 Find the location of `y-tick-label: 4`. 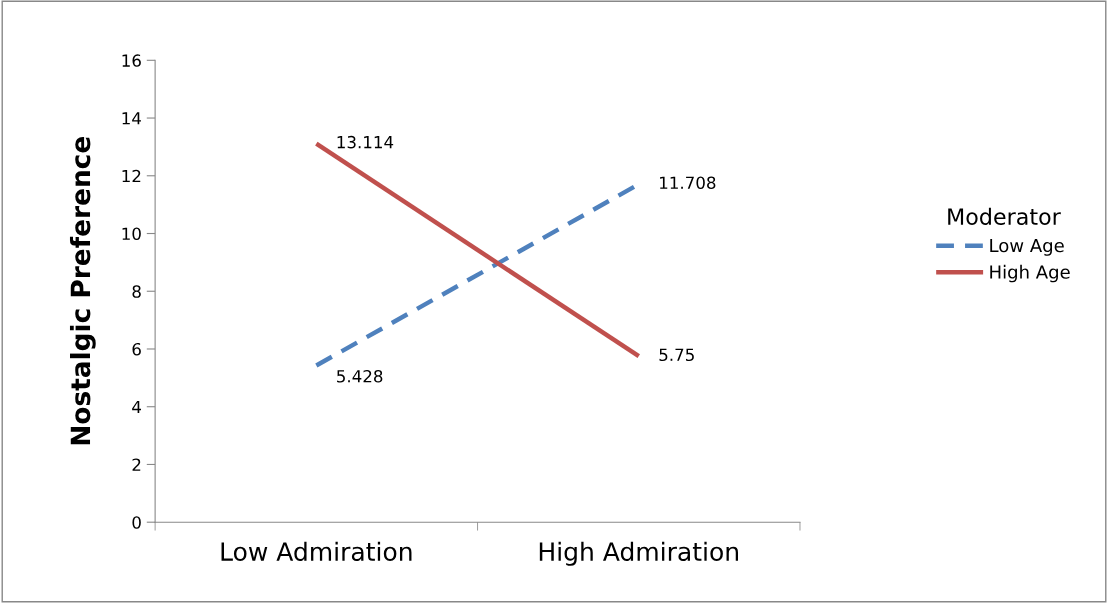

y-tick-label: 4 is located at coordinates (136, 407).